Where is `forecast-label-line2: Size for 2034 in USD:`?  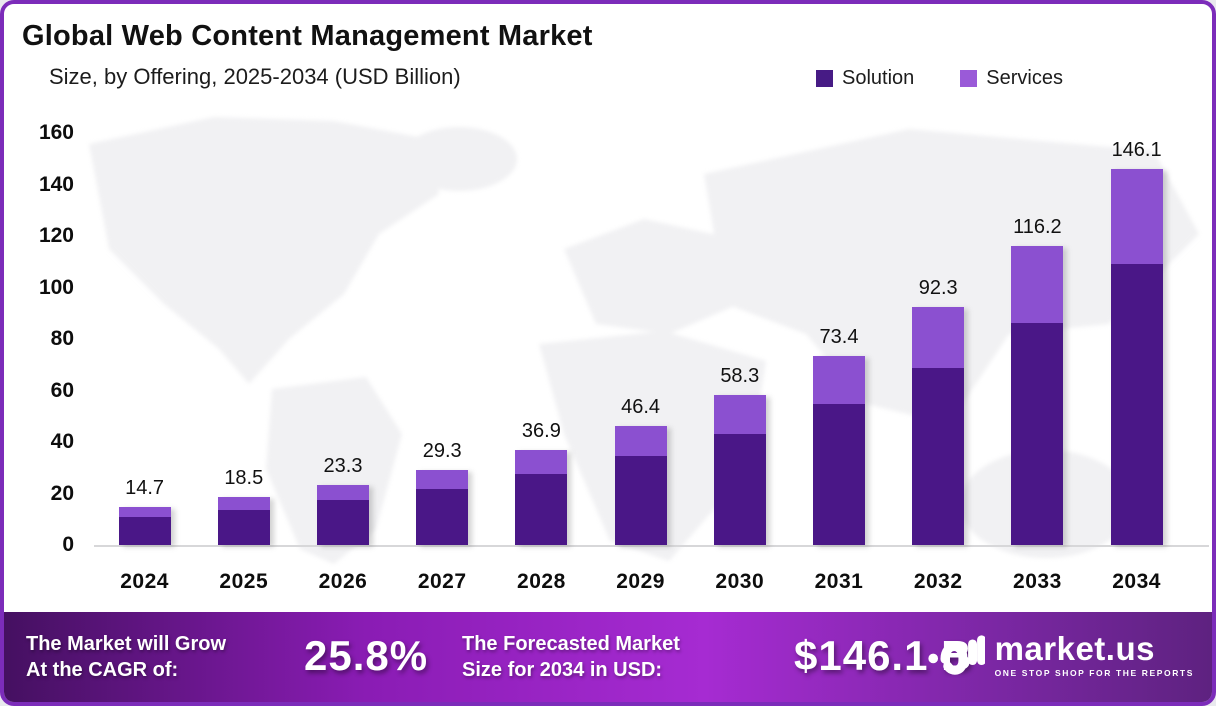
forecast-label-line2: Size for 2034 in USD: is located at coordinates (562, 670).